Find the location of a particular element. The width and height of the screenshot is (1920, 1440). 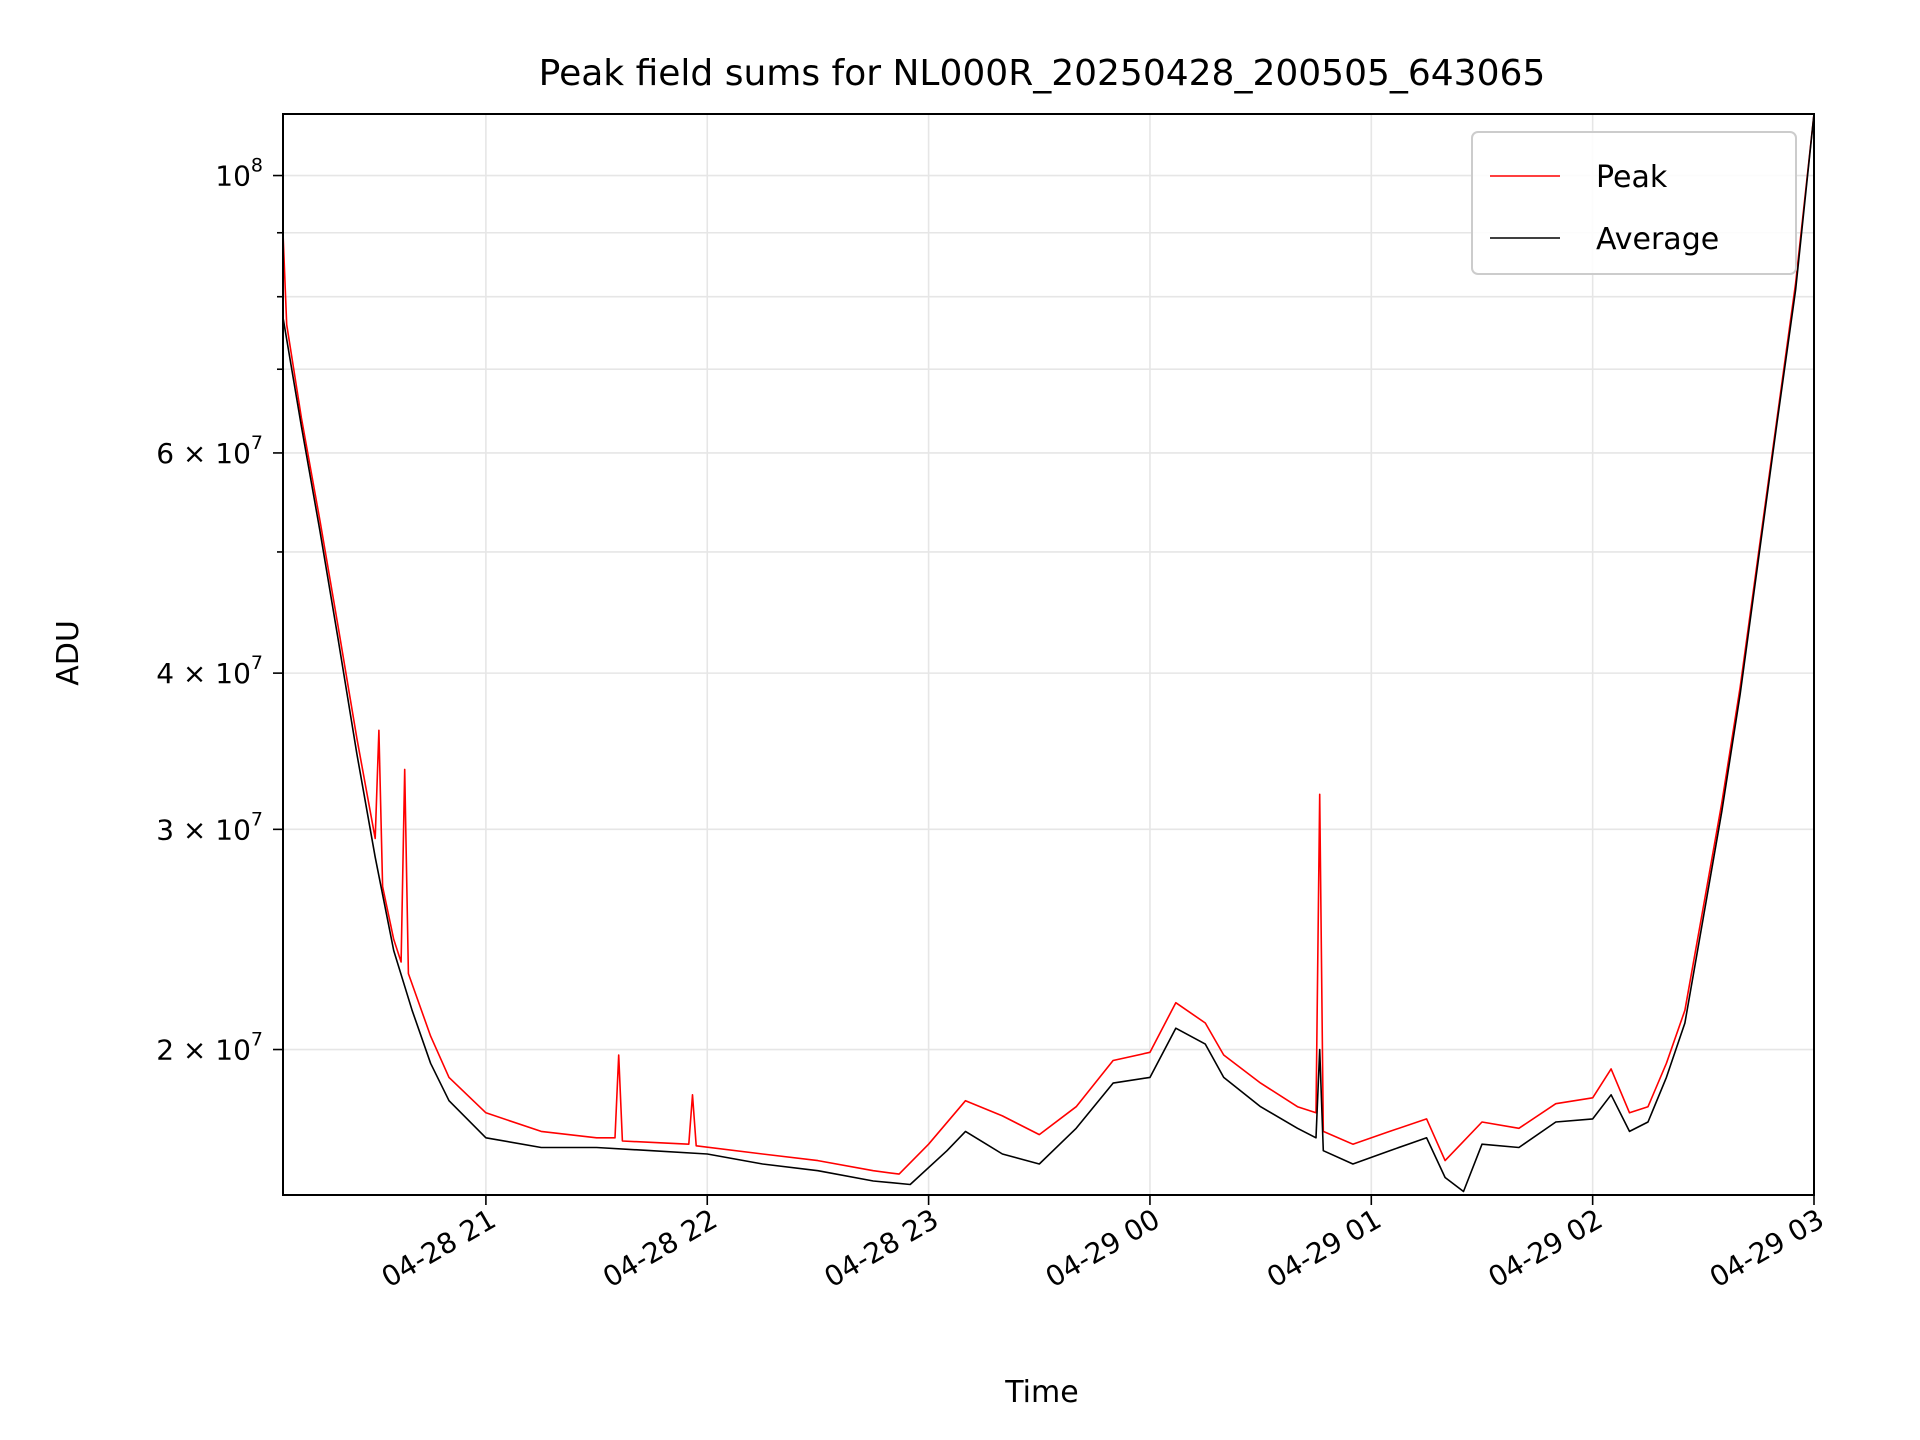

legend-label-average: Average is located at coordinates (1657, 239).